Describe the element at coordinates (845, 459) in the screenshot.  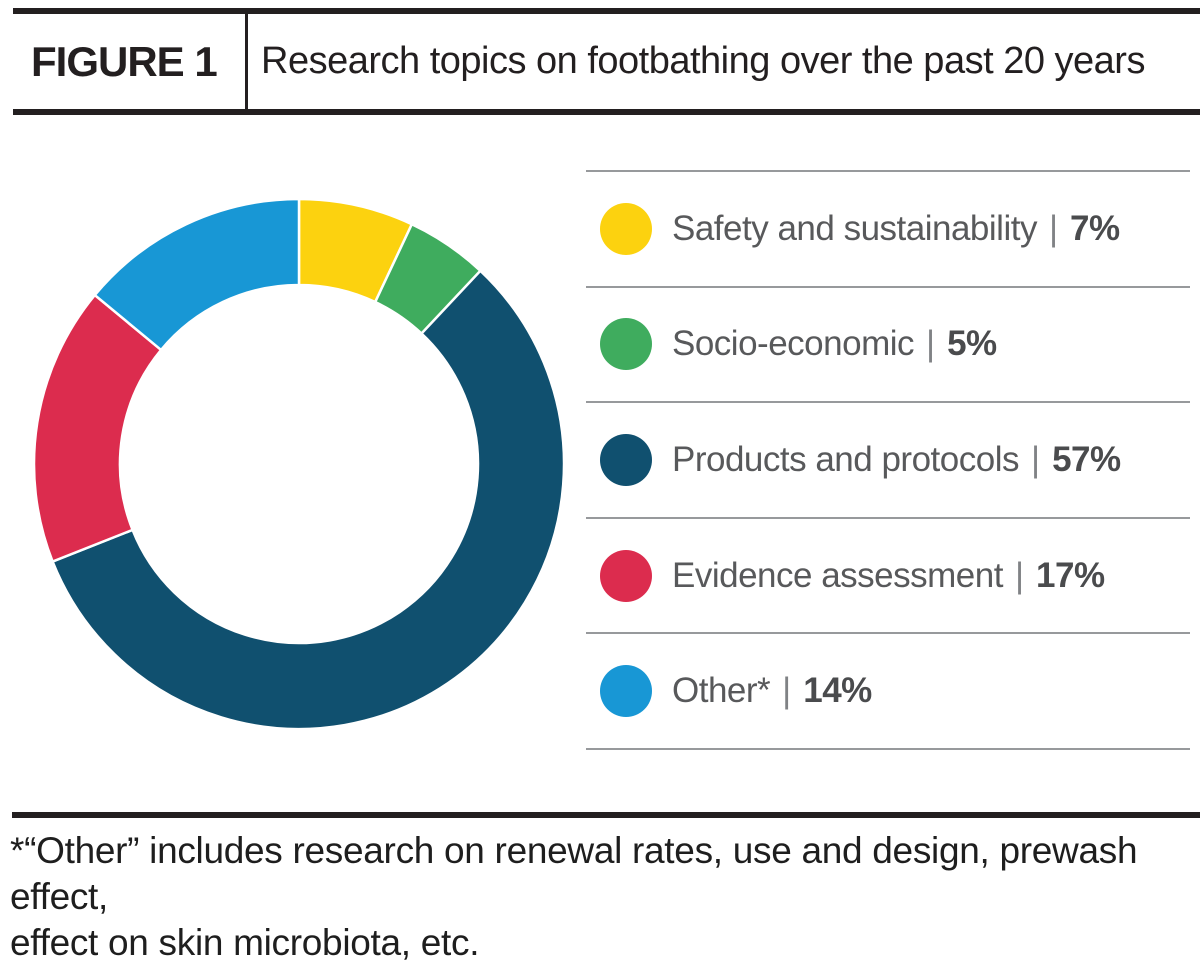
I see `legend-label: Products and protocols` at that location.